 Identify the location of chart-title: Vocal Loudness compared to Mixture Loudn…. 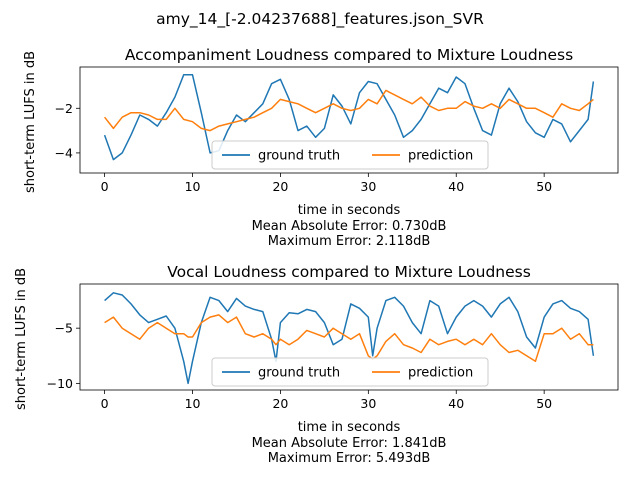
(349, 272).